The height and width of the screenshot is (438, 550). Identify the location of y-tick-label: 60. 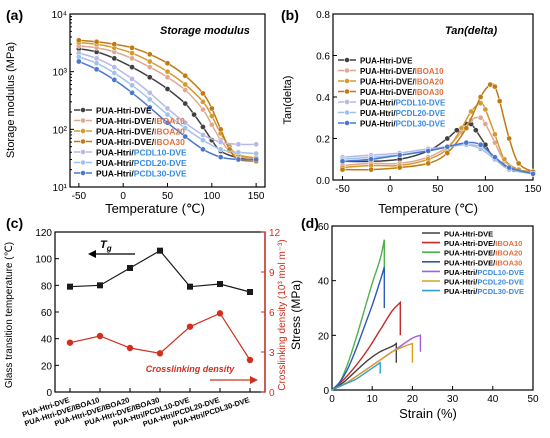
(47, 313).